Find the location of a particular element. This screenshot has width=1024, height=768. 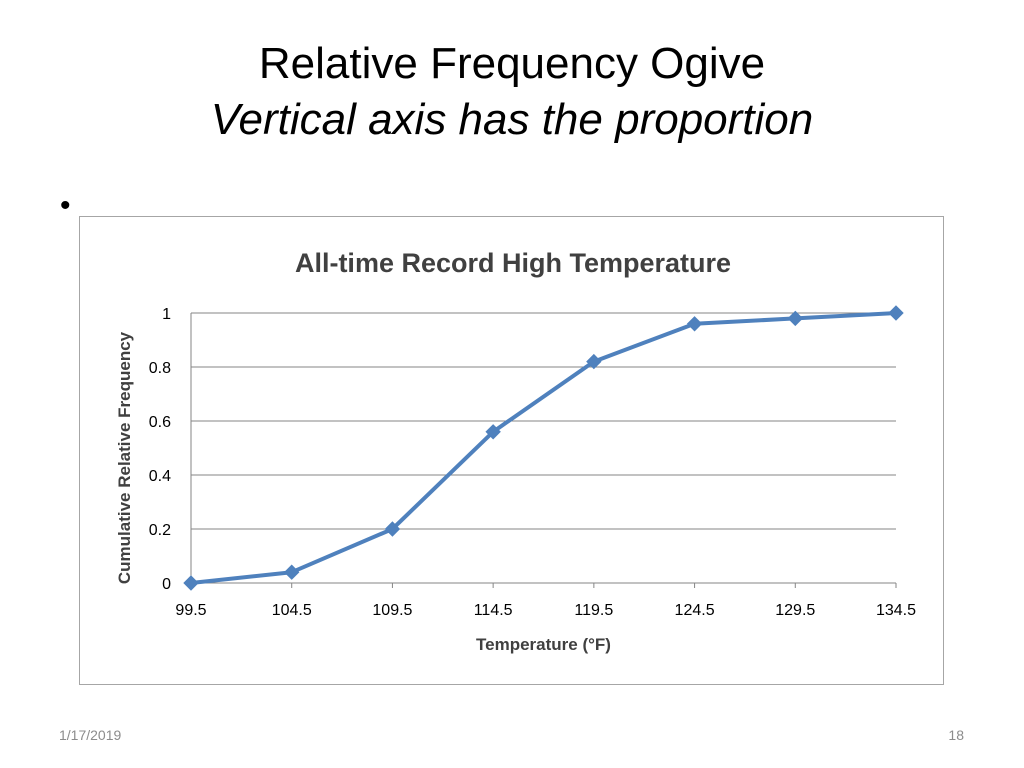

x-tick-label: 134.5 is located at coordinates (896, 610).